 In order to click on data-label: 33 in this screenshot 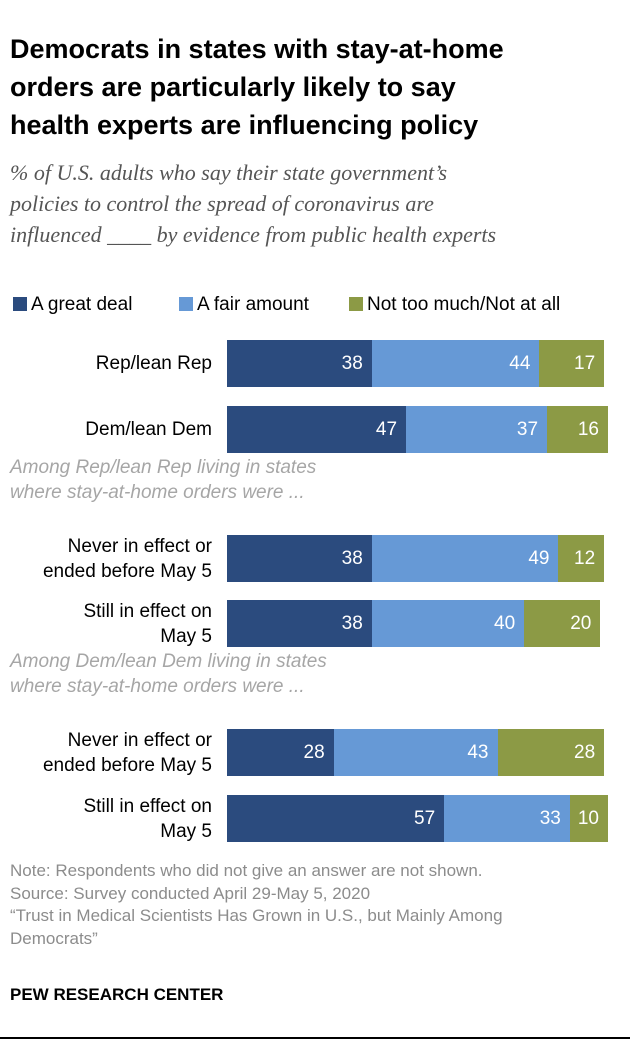, I will do `click(550, 818)`.